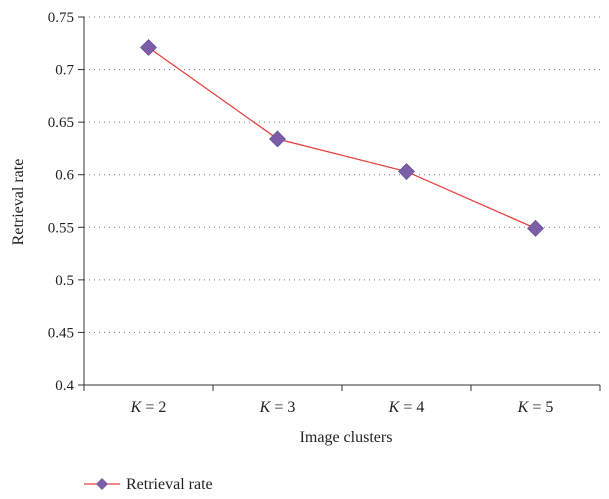 The width and height of the screenshot is (609, 499). Describe the element at coordinates (535, 407) in the screenshot. I see `x-tick-label: K = 5` at that location.